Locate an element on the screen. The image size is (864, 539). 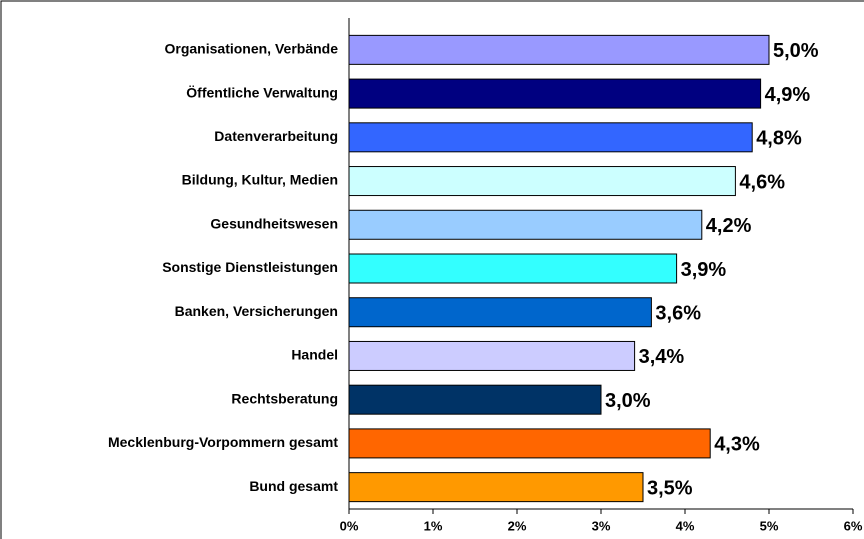
y-tick-label: Banken, Versicherungen is located at coordinates (256, 311).